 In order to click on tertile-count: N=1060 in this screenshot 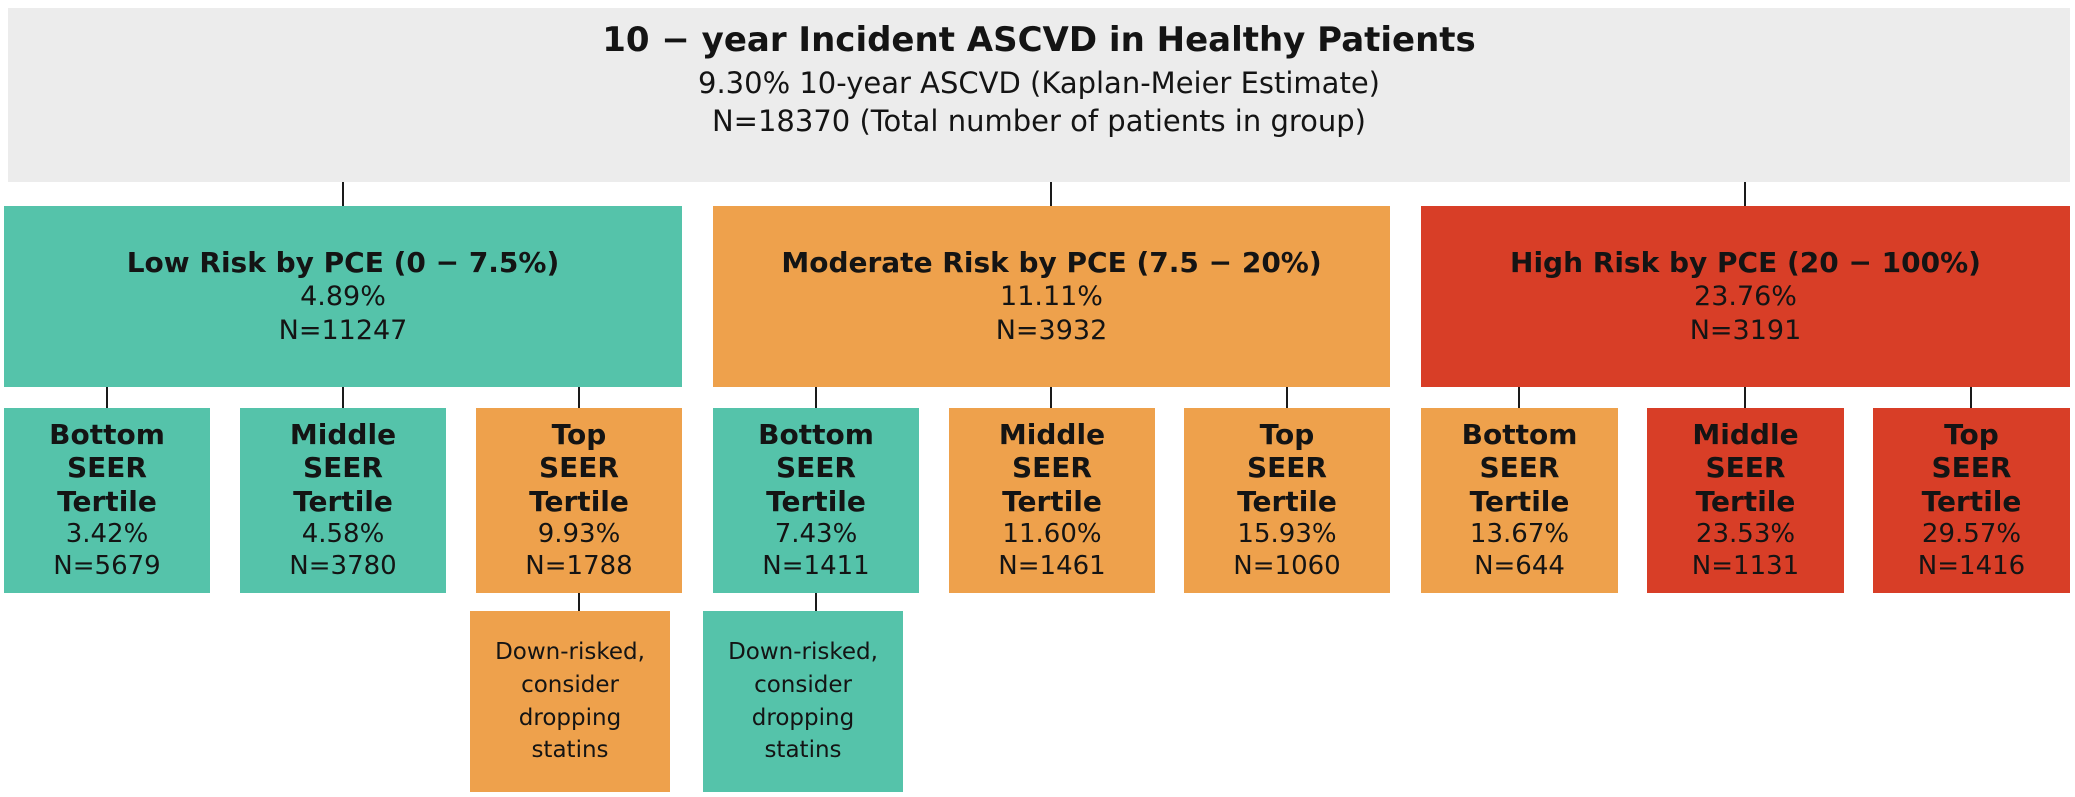, I will do `click(1287, 566)`.